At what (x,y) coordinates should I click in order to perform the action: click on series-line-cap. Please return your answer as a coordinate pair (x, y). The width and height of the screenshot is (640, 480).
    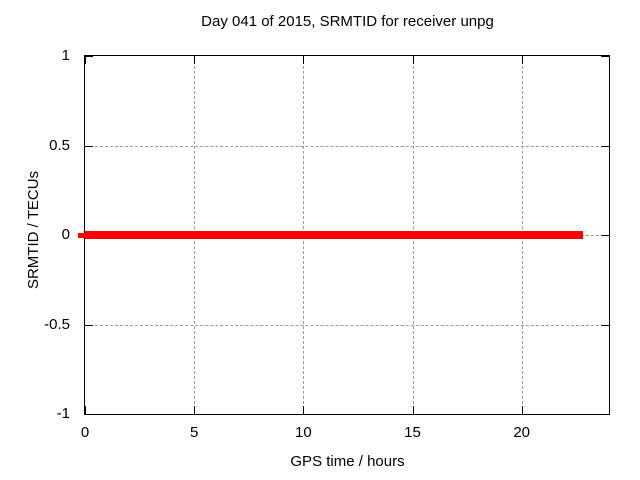
    Looking at the image, I should click on (82, 235).